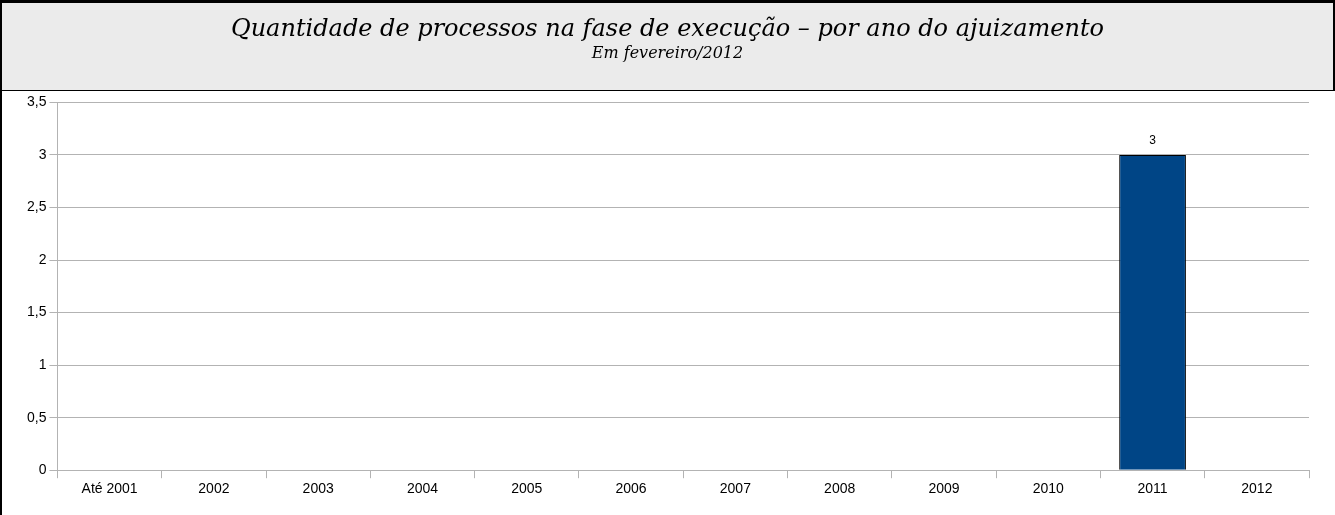 The width and height of the screenshot is (1335, 515). Describe the element at coordinates (667, 53) in the screenshot. I see `chart-subtitle: Em fevereiro/2012` at that location.